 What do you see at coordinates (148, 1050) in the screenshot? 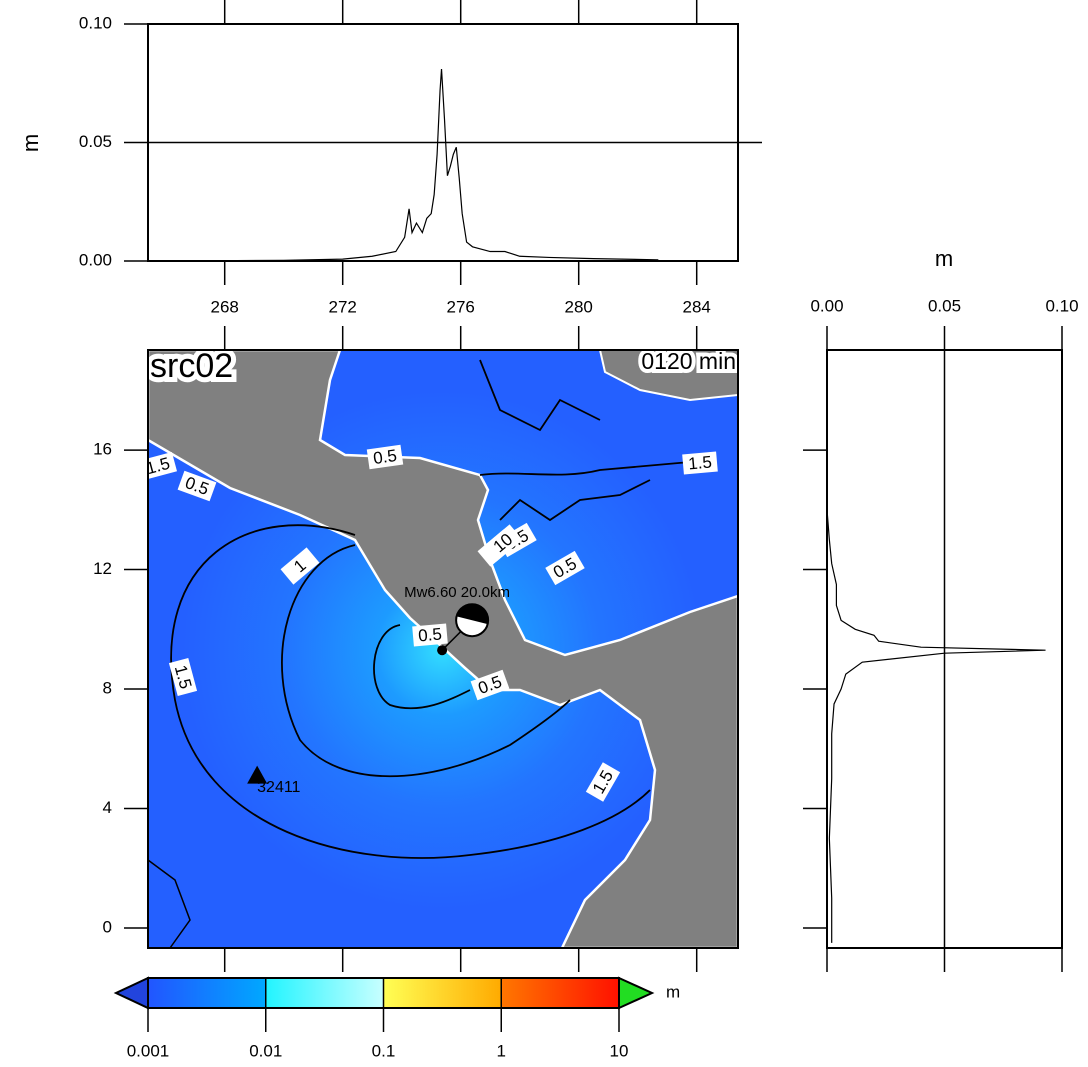
I see `colorbar-tick-label: 0.001` at bounding box center [148, 1050].